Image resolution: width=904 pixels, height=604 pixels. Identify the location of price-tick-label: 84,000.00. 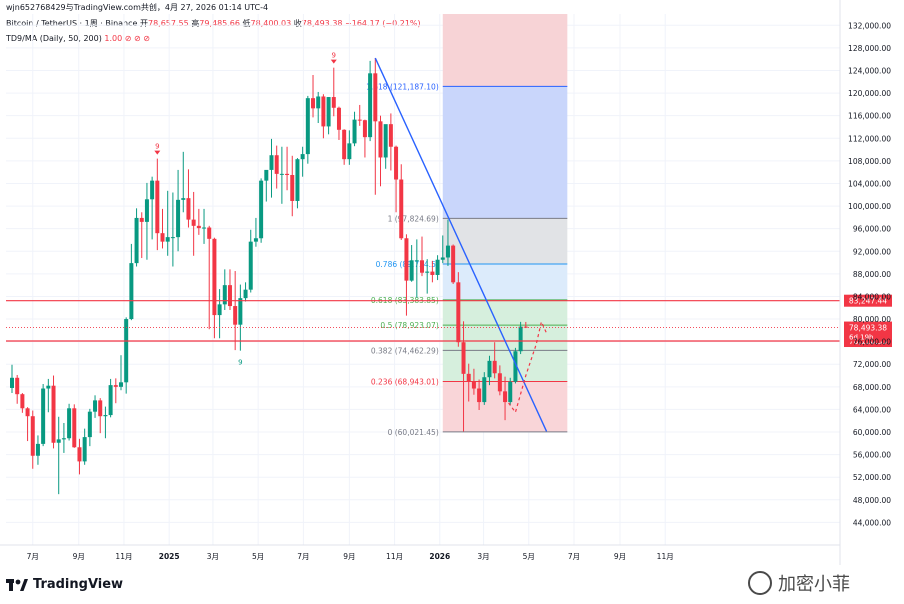
(872, 296).